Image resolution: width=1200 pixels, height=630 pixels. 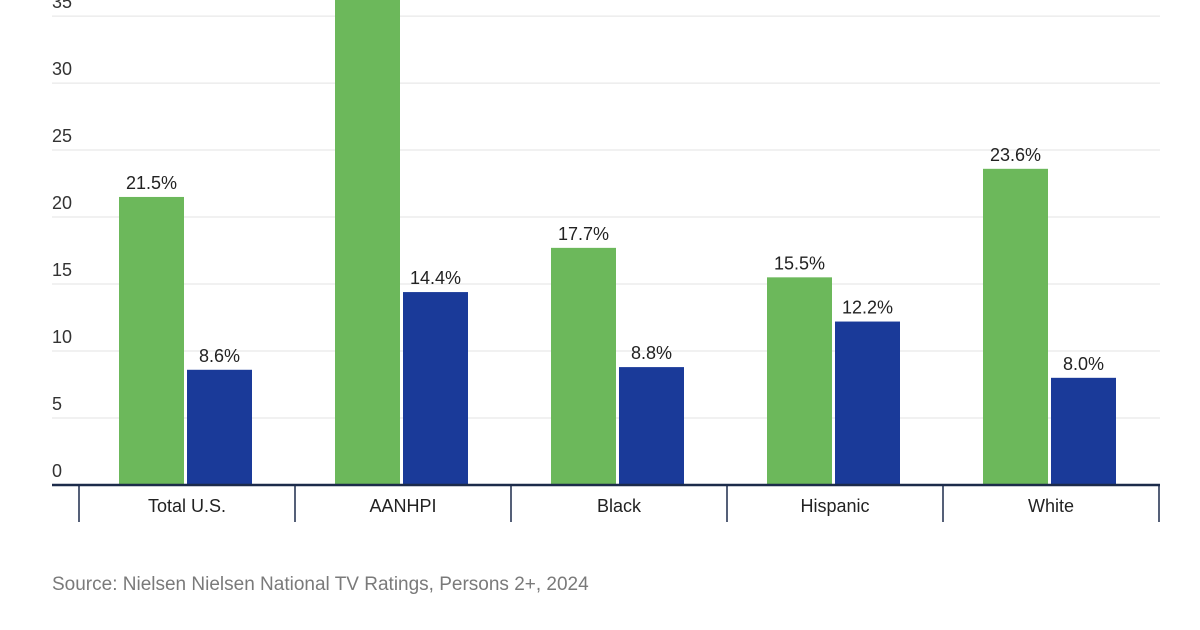 What do you see at coordinates (867, 308) in the screenshot?
I see `value-label: 12.2%` at bounding box center [867, 308].